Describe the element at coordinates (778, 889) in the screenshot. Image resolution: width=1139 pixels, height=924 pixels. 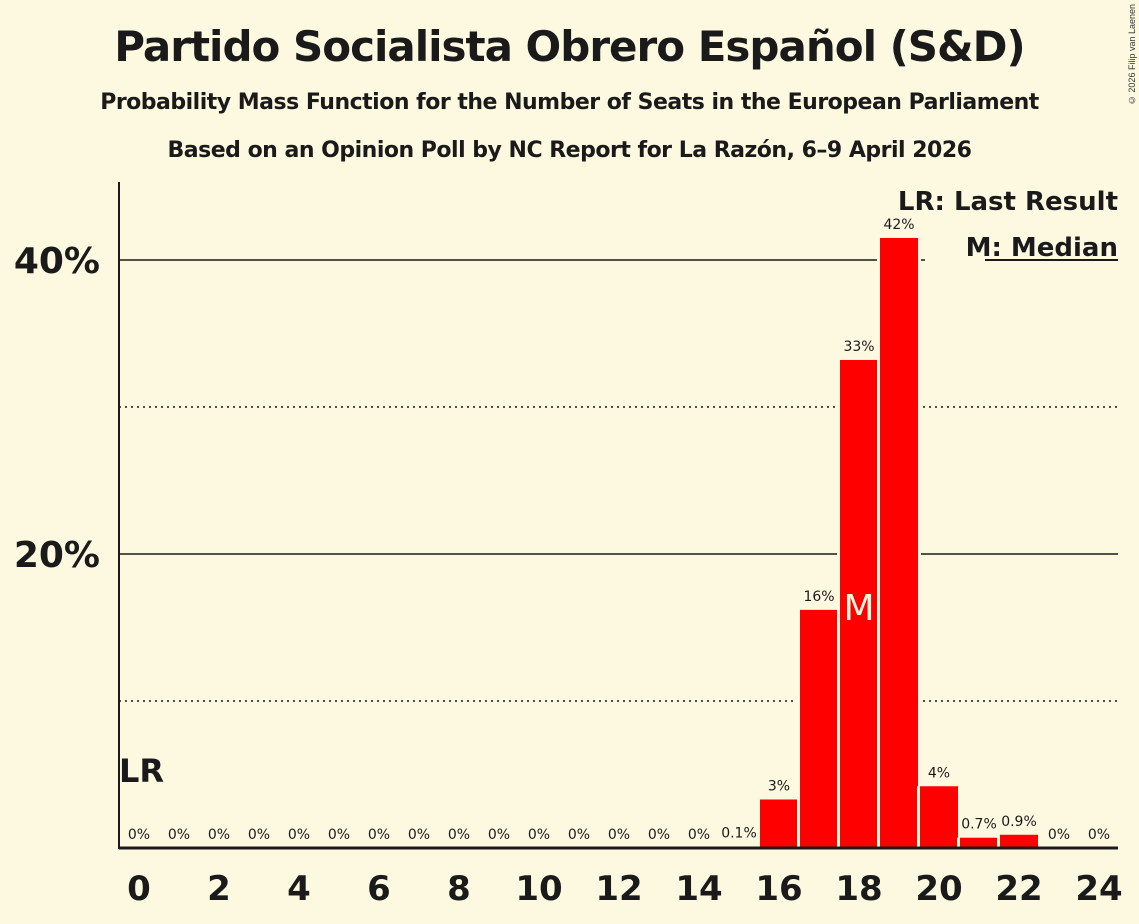
I see `x-tick-label: 16` at that location.